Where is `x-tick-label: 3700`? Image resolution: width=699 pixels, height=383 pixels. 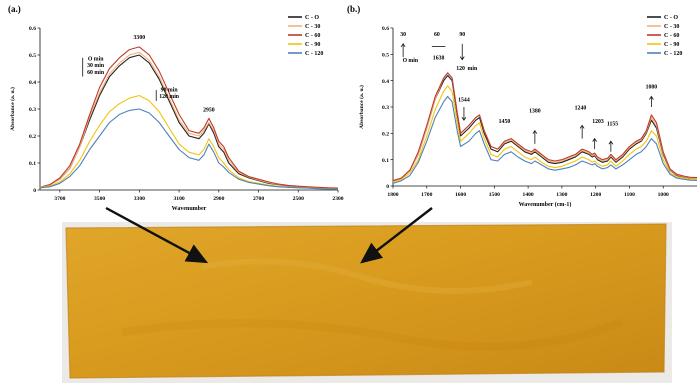
x-tick-label: 3700 is located at coordinates (59, 199).